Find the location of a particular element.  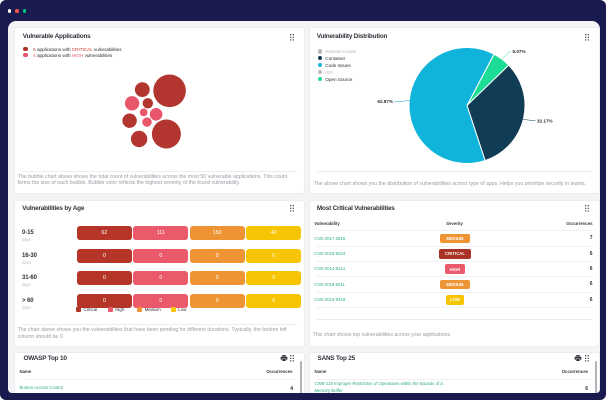

svg-text: 32.17% is located at coordinates (545, 121).